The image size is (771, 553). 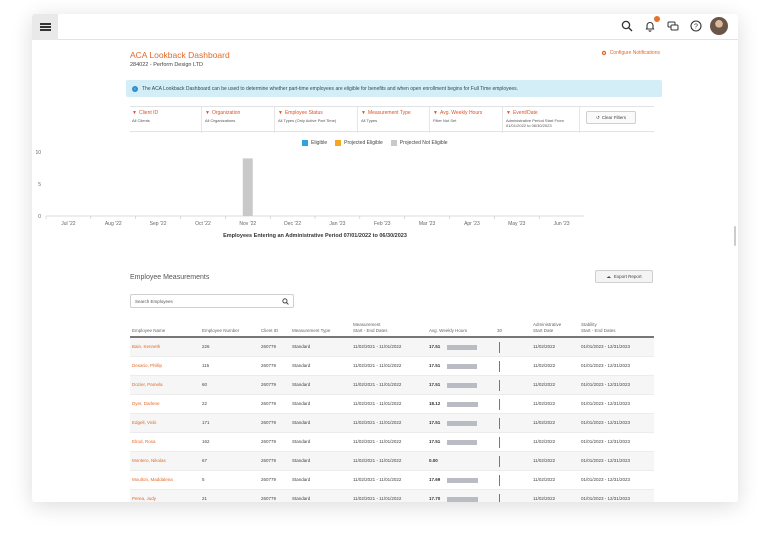 I want to click on legend-item-projected-not-eligible: Projected Not Eligible, so click(x=419, y=143).